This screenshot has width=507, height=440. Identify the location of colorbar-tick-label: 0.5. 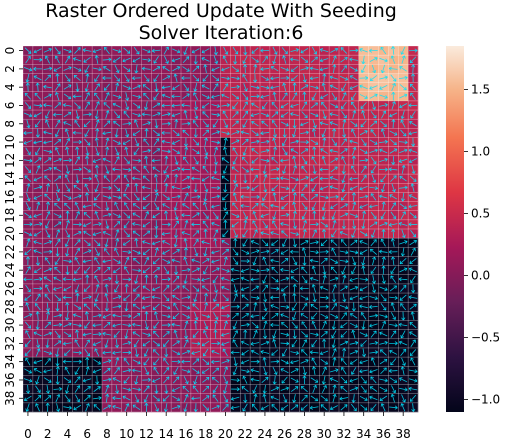
(480, 213).